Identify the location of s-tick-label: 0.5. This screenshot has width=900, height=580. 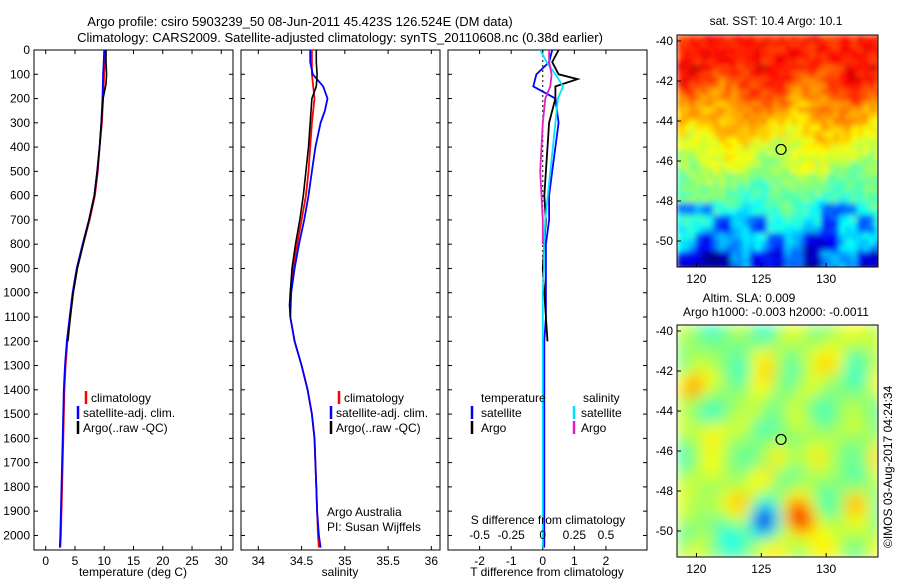
(606, 535).